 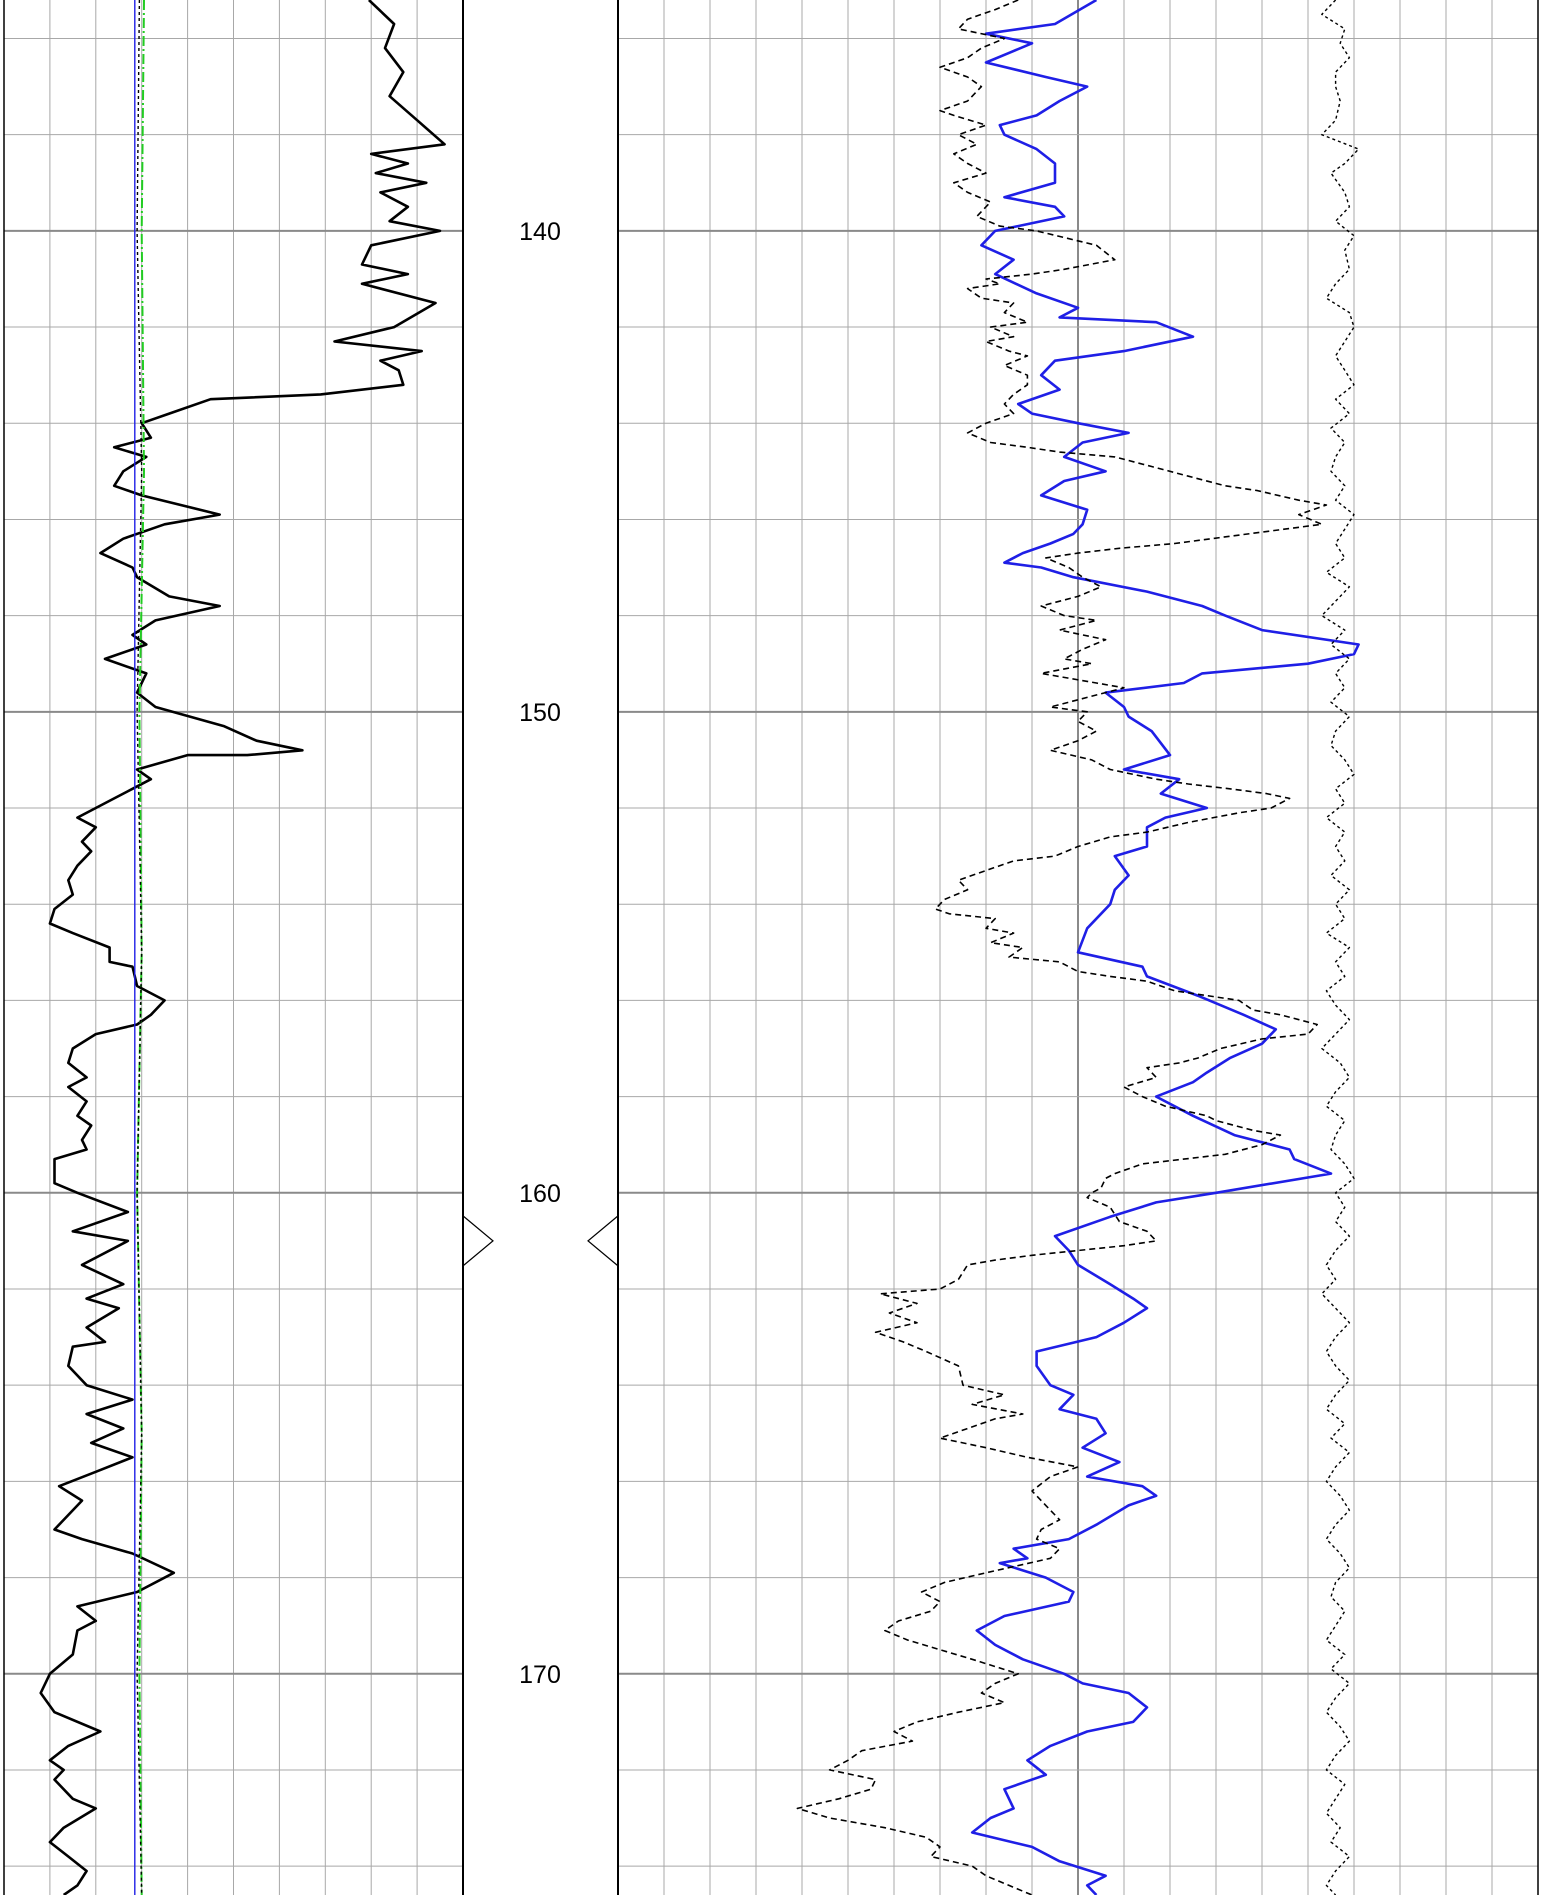 I want to click on track-1-series-green-dashdot, so click(x=140, y=947).